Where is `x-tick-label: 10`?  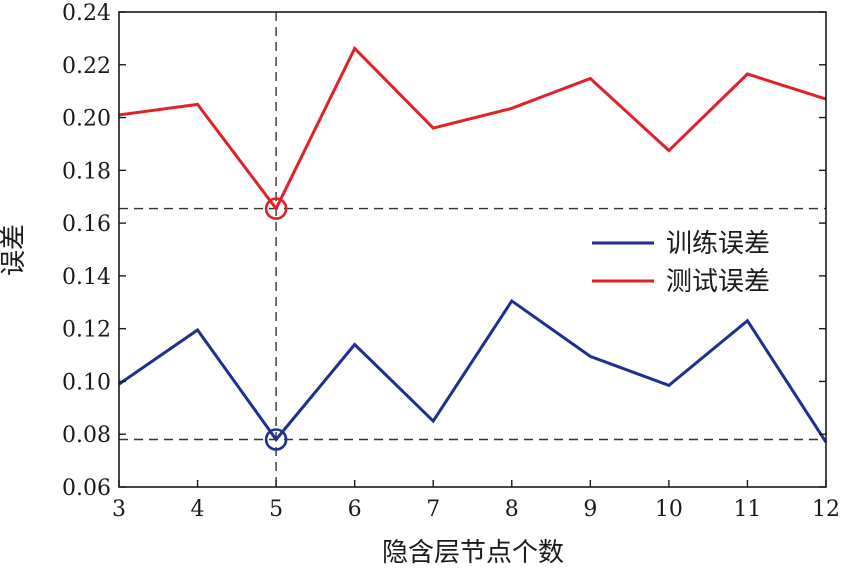
x-tick-label: 10 is located at coordinates (669, 509).